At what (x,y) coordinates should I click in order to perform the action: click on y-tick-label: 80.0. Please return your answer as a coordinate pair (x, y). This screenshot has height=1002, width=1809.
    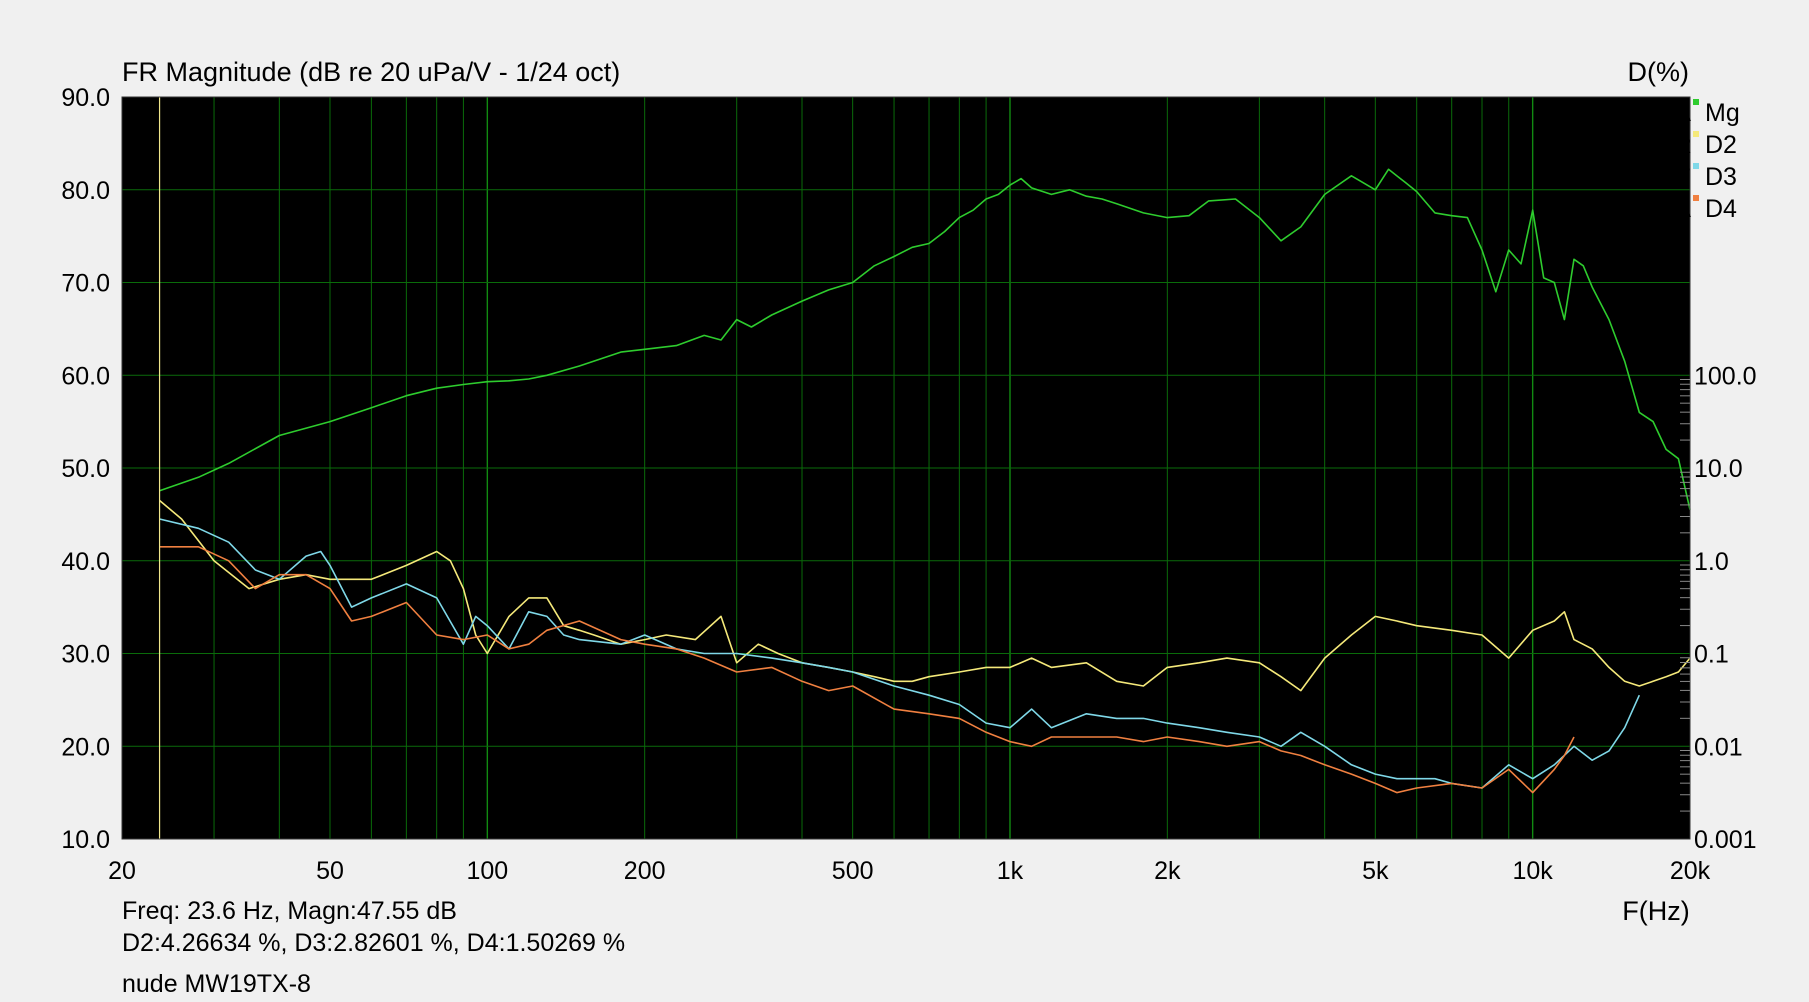
    Looking at the image, I should click on (85, 191).